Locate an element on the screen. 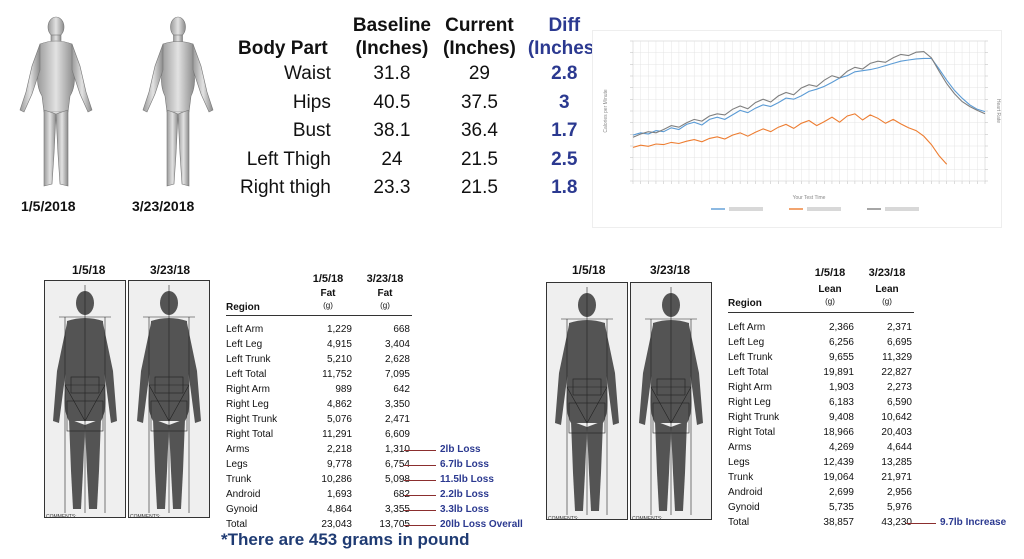 This screenshot has width=1024, height=559. scan-pelvis-triangle is located at coordinates (85, 403).